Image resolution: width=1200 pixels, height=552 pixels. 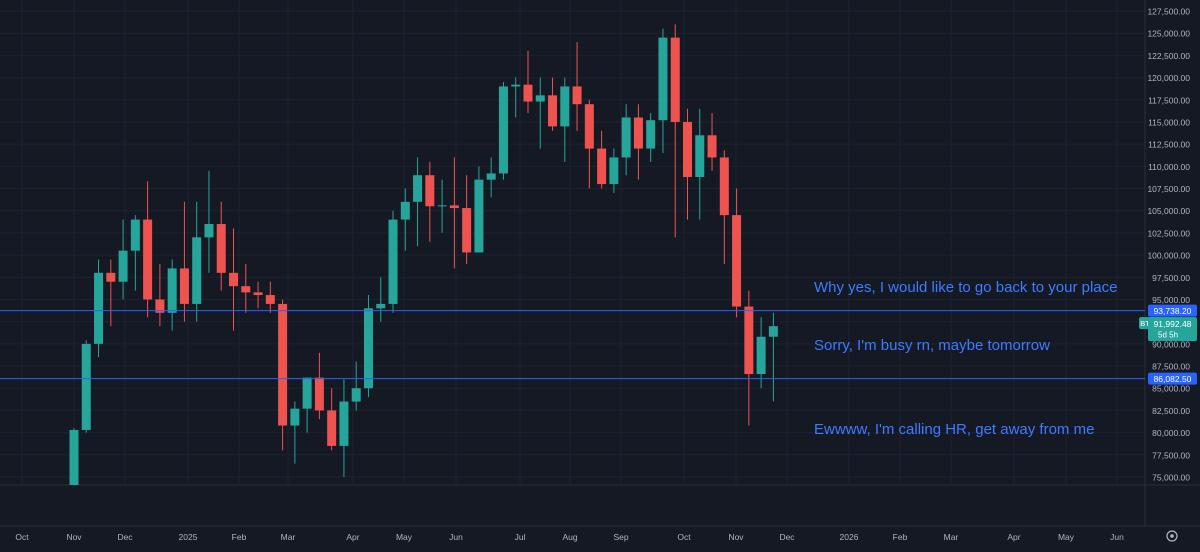 I want to click on y-tick-label: 90,000.00, so click(x=1171, y=344).